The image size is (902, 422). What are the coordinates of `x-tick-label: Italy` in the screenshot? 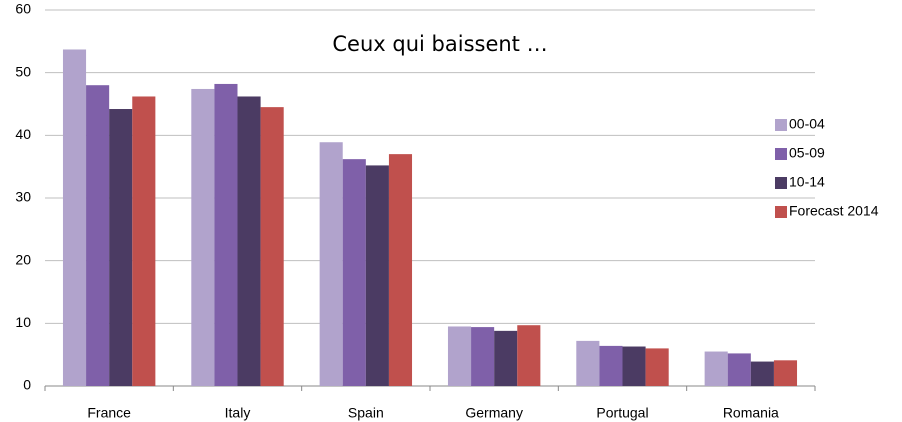 It's located at (238, 413).